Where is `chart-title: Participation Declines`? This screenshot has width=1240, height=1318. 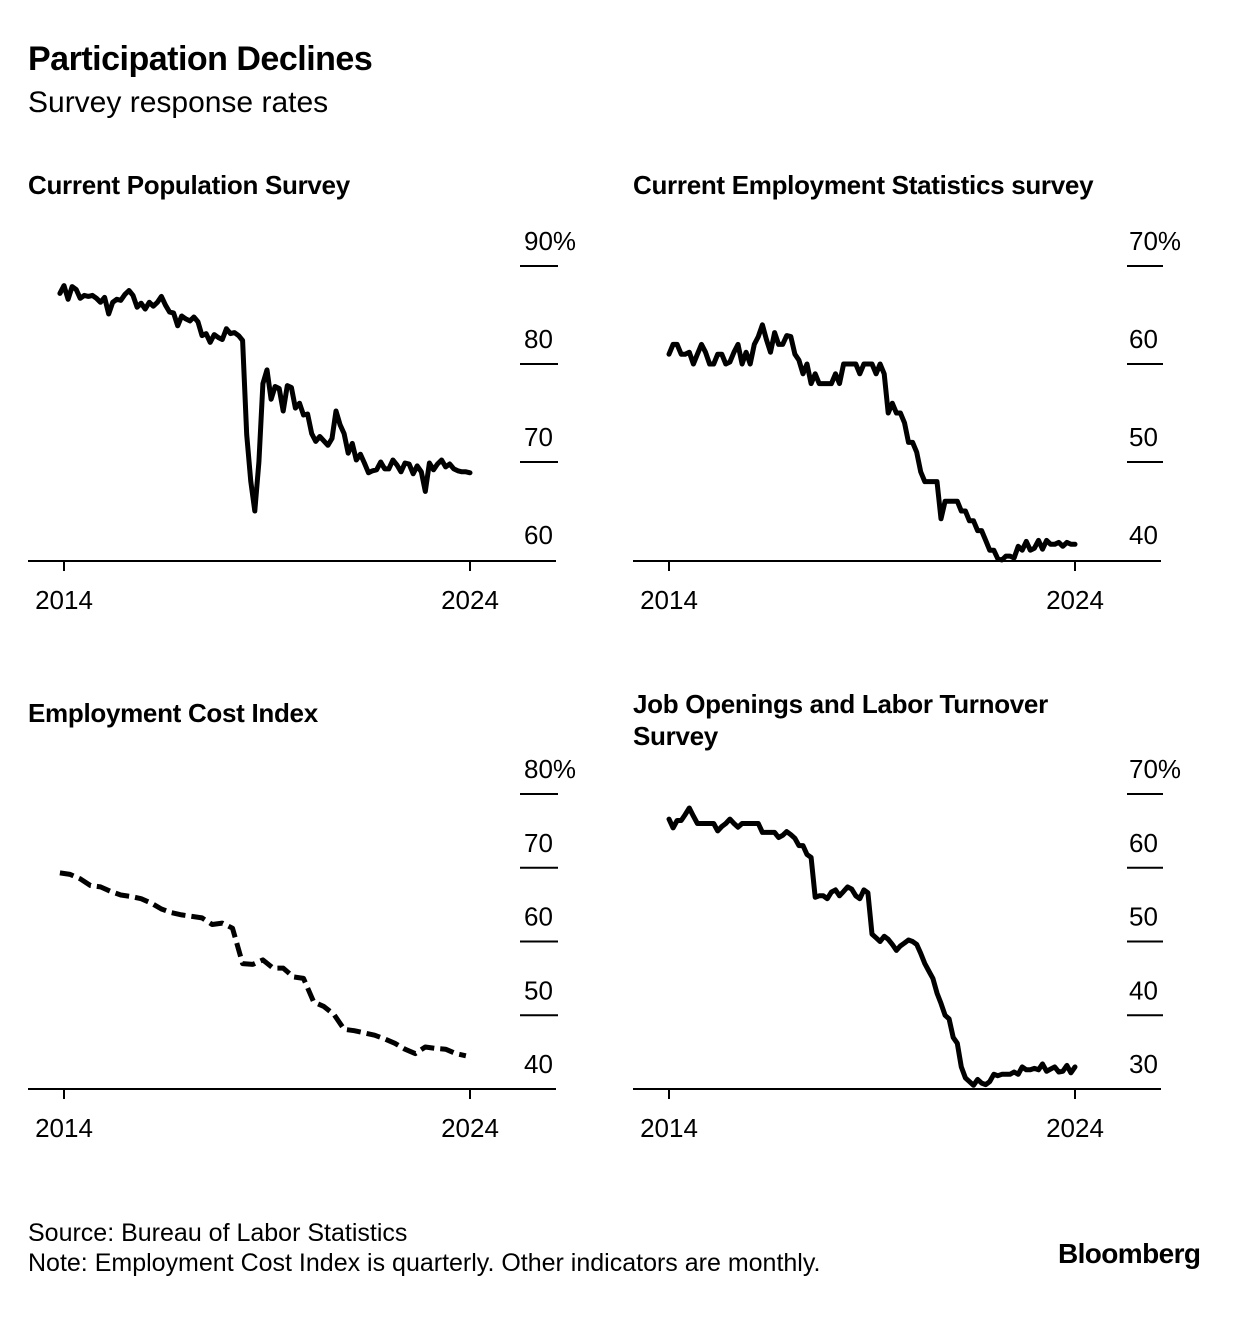
chart-title: Participation Declines is located at coordinates (200, 59).